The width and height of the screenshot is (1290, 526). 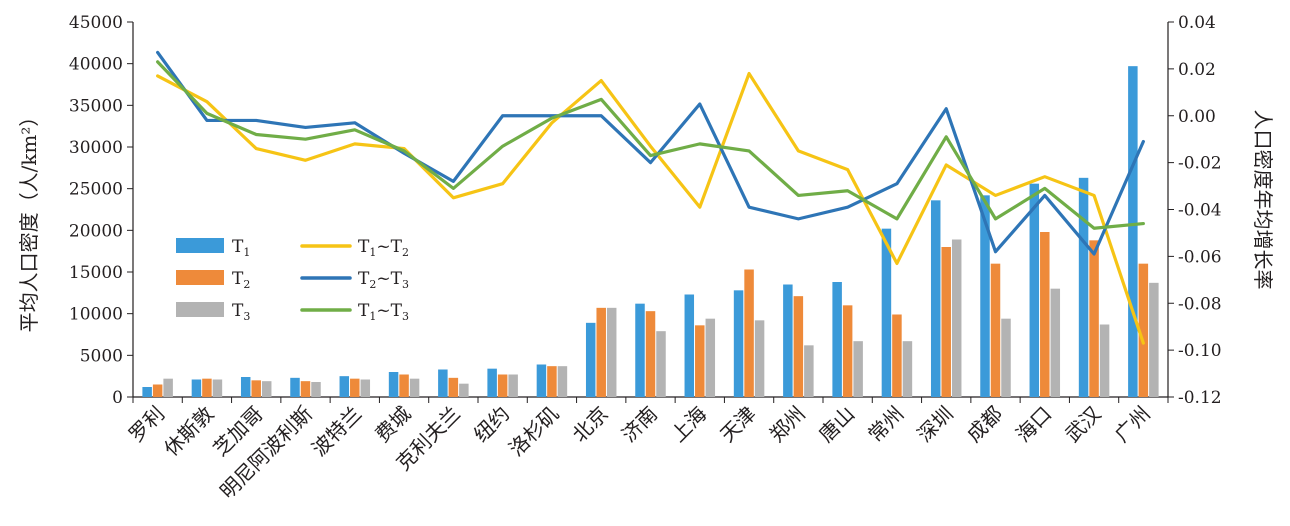 I want to click on right-tick-label: 0.04, so click(x=1197, y=23).